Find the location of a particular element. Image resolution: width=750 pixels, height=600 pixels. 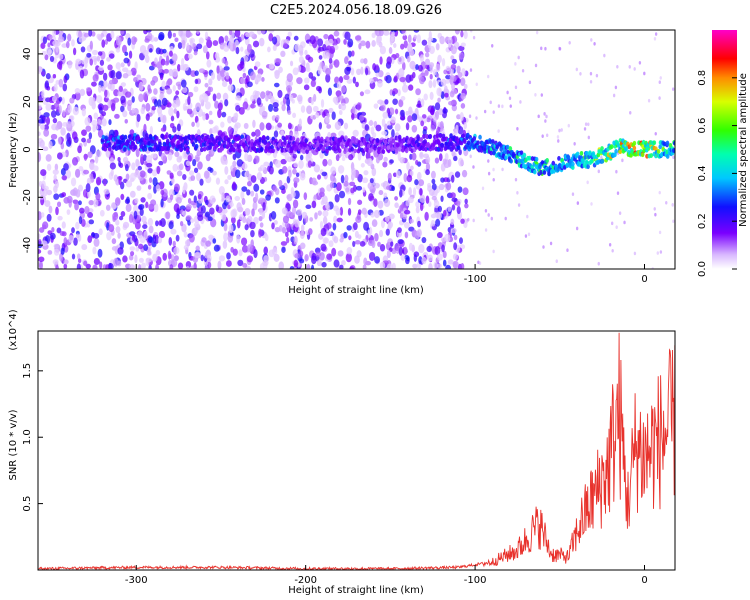

colorbar-label: Normalized spectral amplitude is located at coordinates (743, 150).